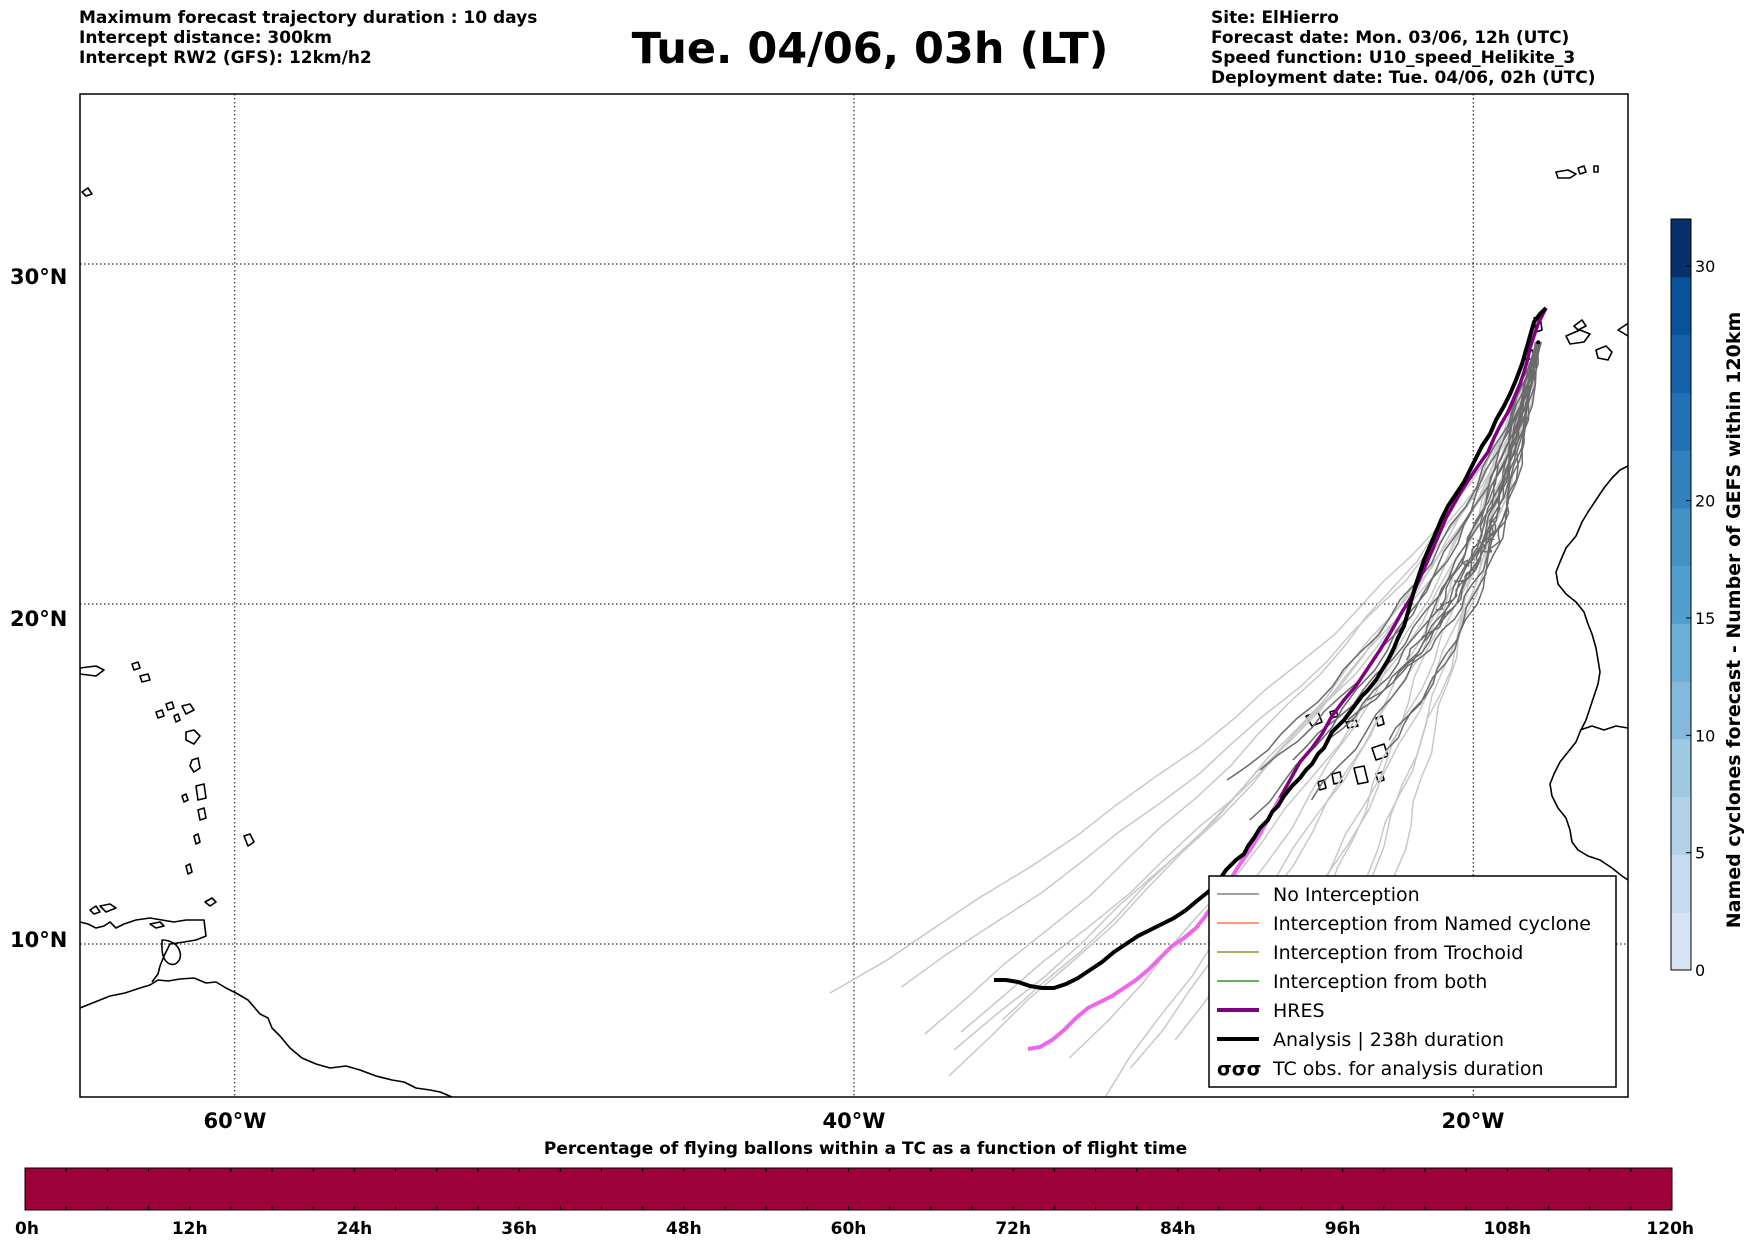 This screenshot has width=1752, height=1241. What do you see at coordinates (684, 1229) in the screenshot?
I see `flight-time-tick-label: 48h` at bounding box center [684, 1229].